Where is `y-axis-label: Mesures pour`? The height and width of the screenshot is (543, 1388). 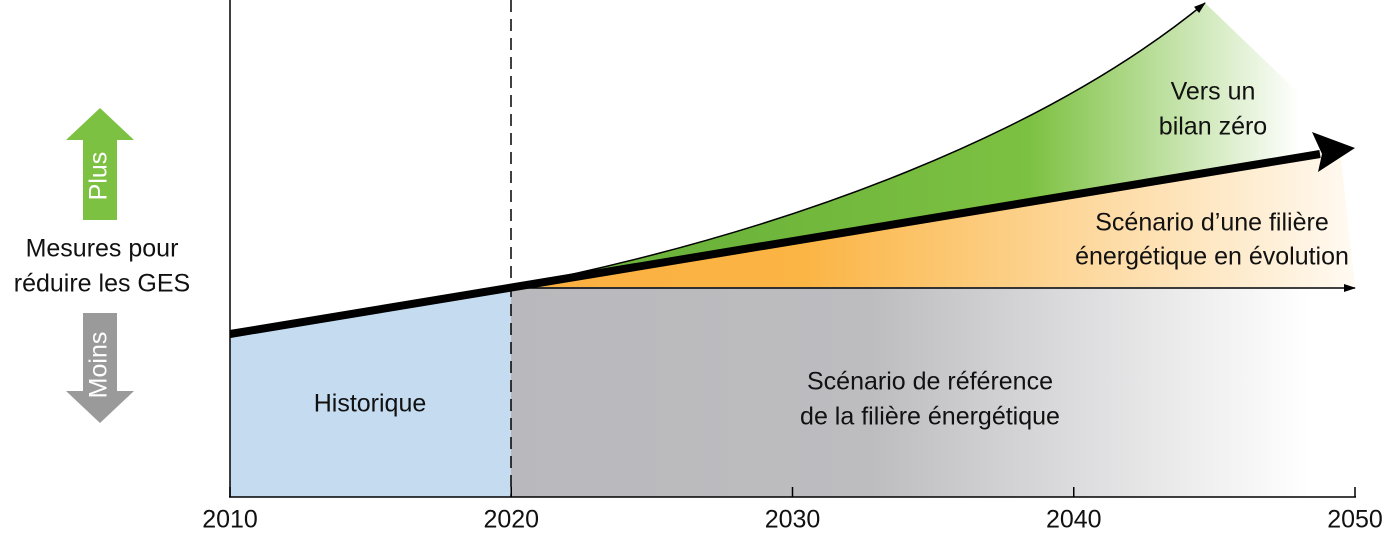 y-axis-label: Mesures pour is located at coordinates (102, 249).